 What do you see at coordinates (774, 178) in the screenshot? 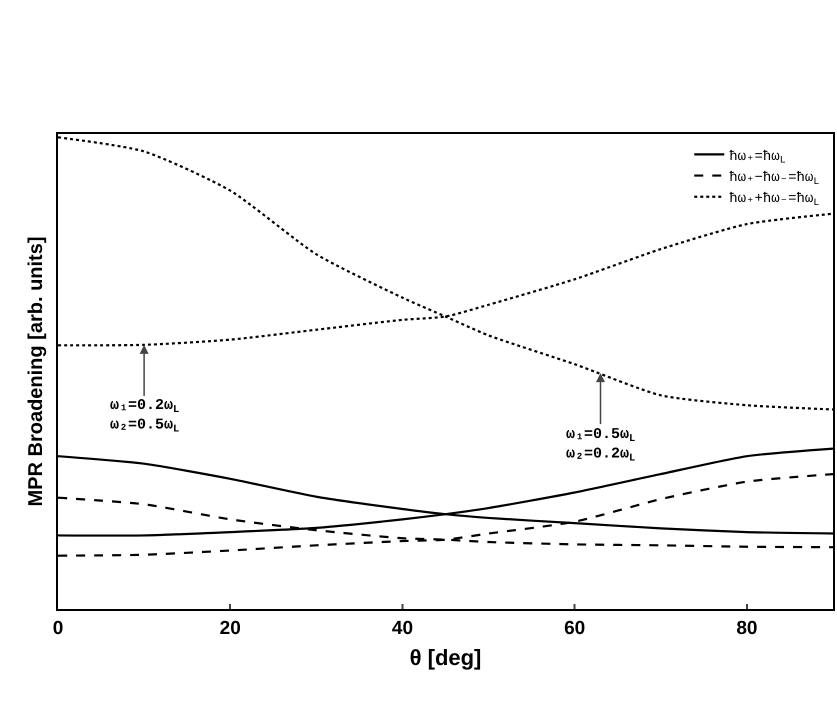
I see `legend-label: ħω₊−ħω₋=ħω$_{L}$` at bounding box center [774, 178].